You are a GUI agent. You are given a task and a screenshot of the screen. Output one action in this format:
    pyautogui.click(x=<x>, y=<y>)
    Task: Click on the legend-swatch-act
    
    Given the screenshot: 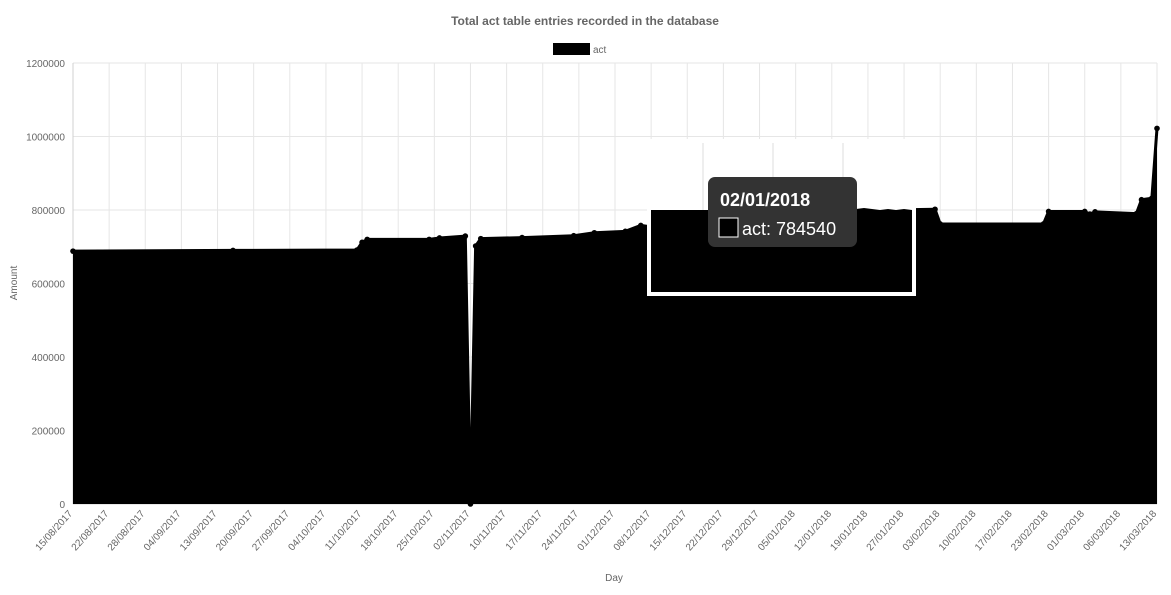 What is the action you would take?
    pyautogui.click(x=571, y=49)
    